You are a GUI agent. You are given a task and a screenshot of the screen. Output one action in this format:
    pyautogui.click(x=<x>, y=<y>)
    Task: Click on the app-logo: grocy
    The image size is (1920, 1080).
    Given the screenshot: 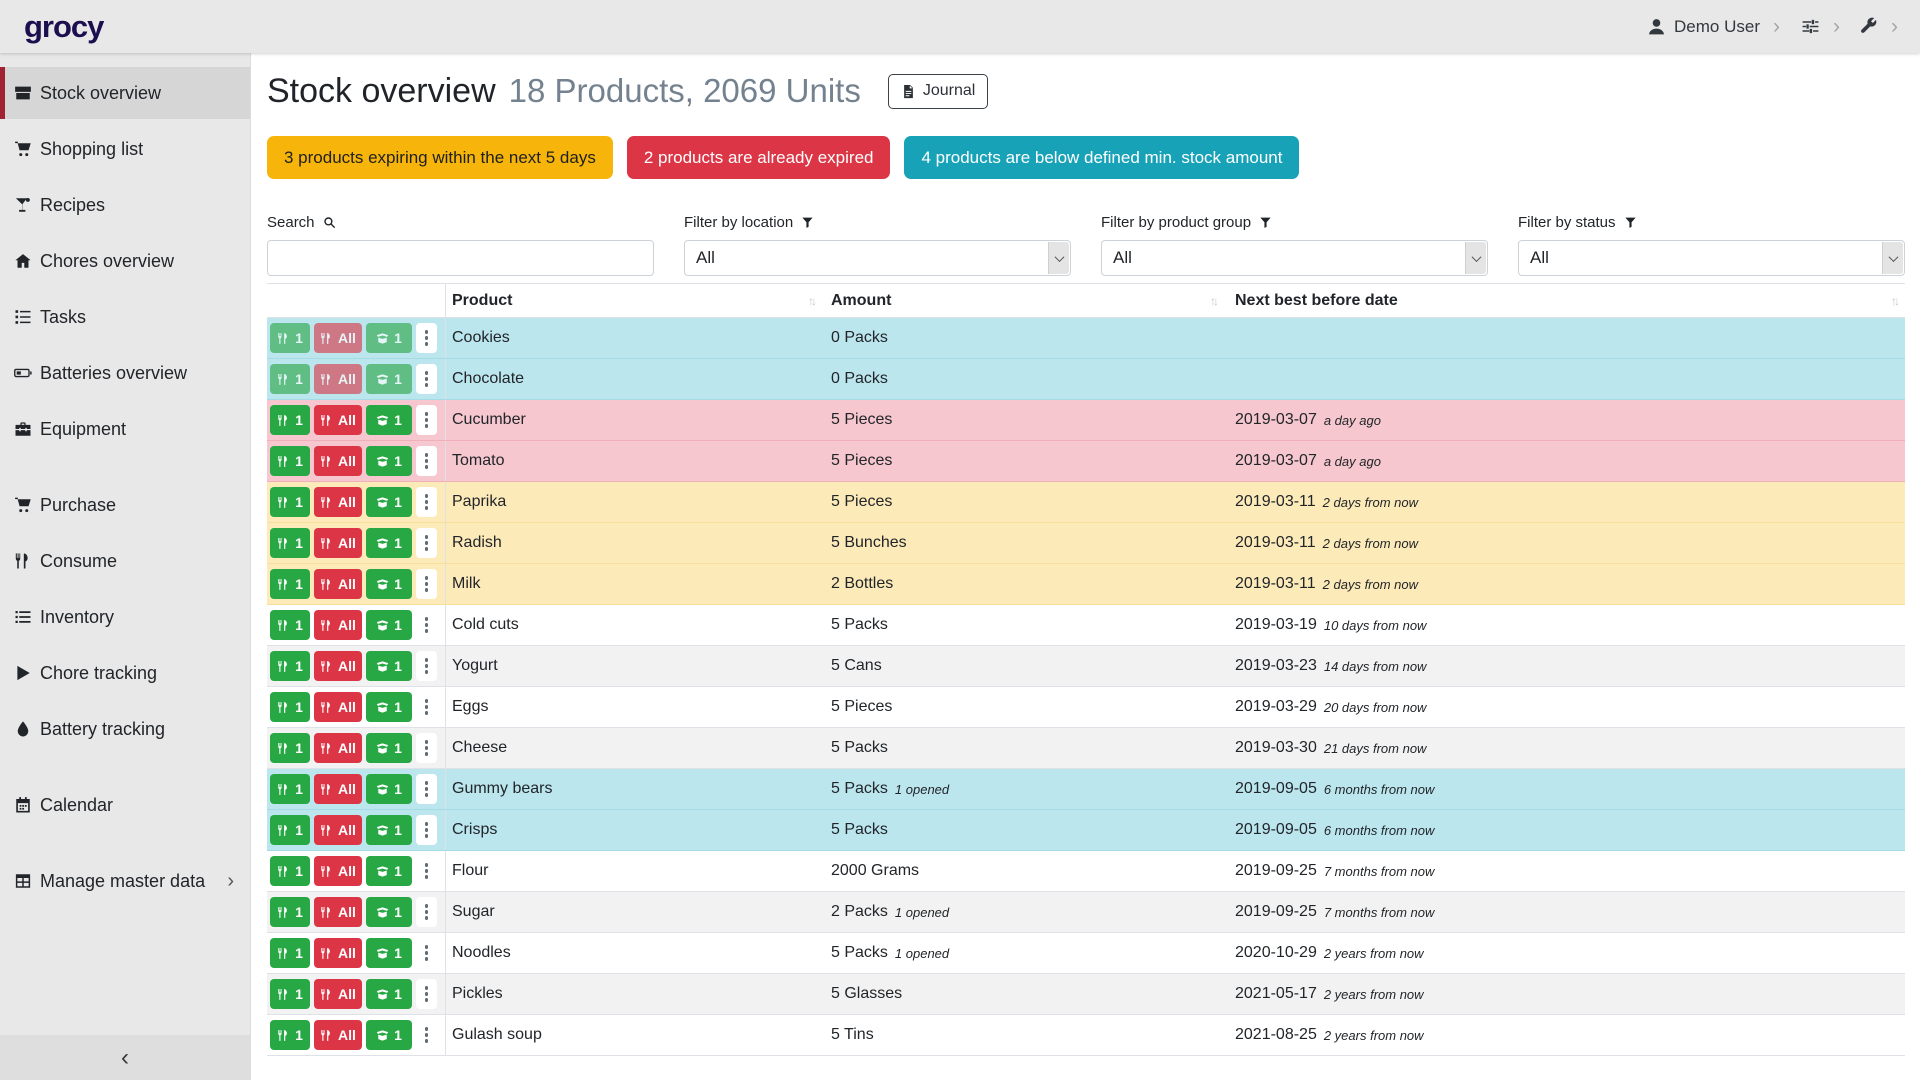 What is the action you would take?
    pyautogui.click(x=64, y=26)
    